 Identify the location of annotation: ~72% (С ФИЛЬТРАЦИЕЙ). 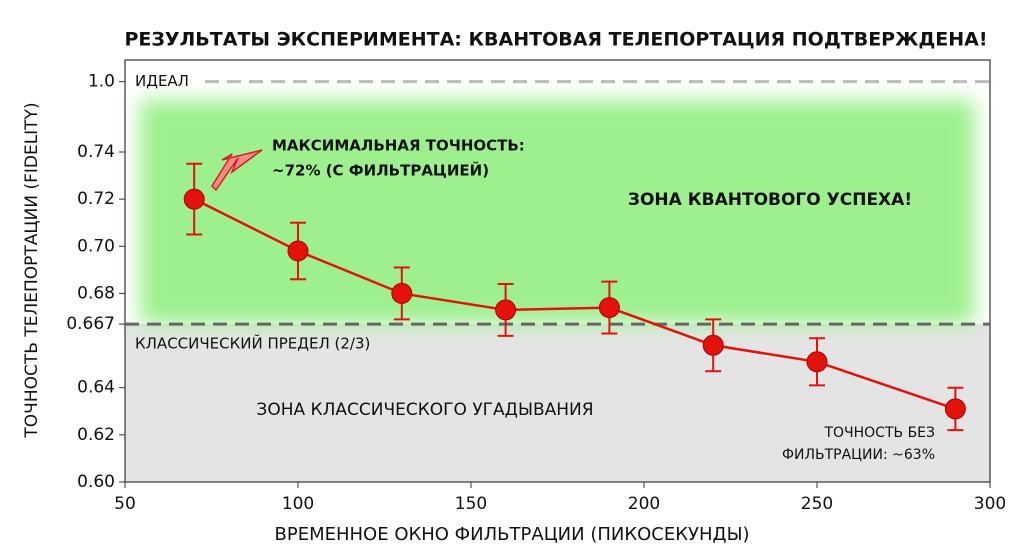
(380, 170).